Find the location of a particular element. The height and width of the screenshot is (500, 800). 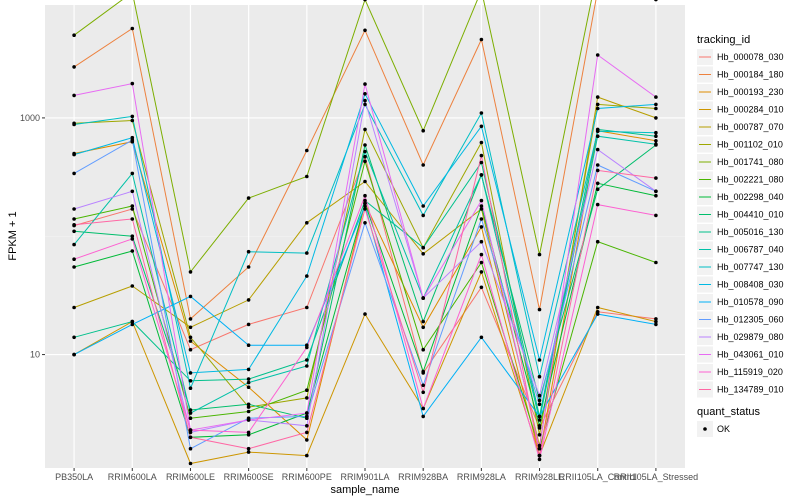

legend-label: Hb_134789_010 is located at coordinates (750, 390).